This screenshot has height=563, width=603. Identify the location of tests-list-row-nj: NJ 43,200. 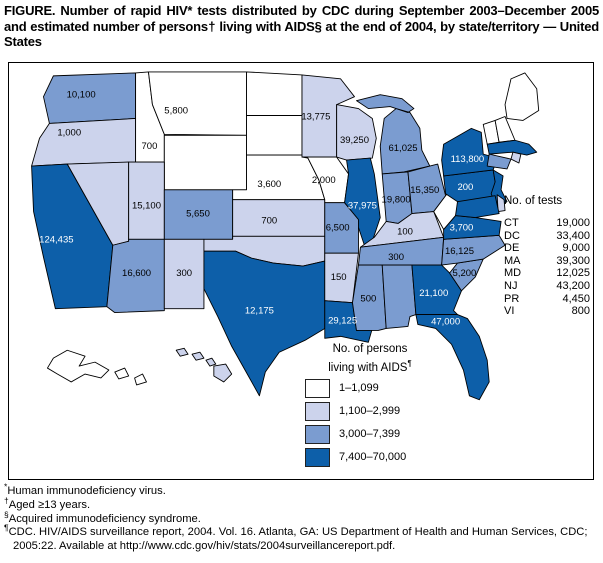
(547, 286).